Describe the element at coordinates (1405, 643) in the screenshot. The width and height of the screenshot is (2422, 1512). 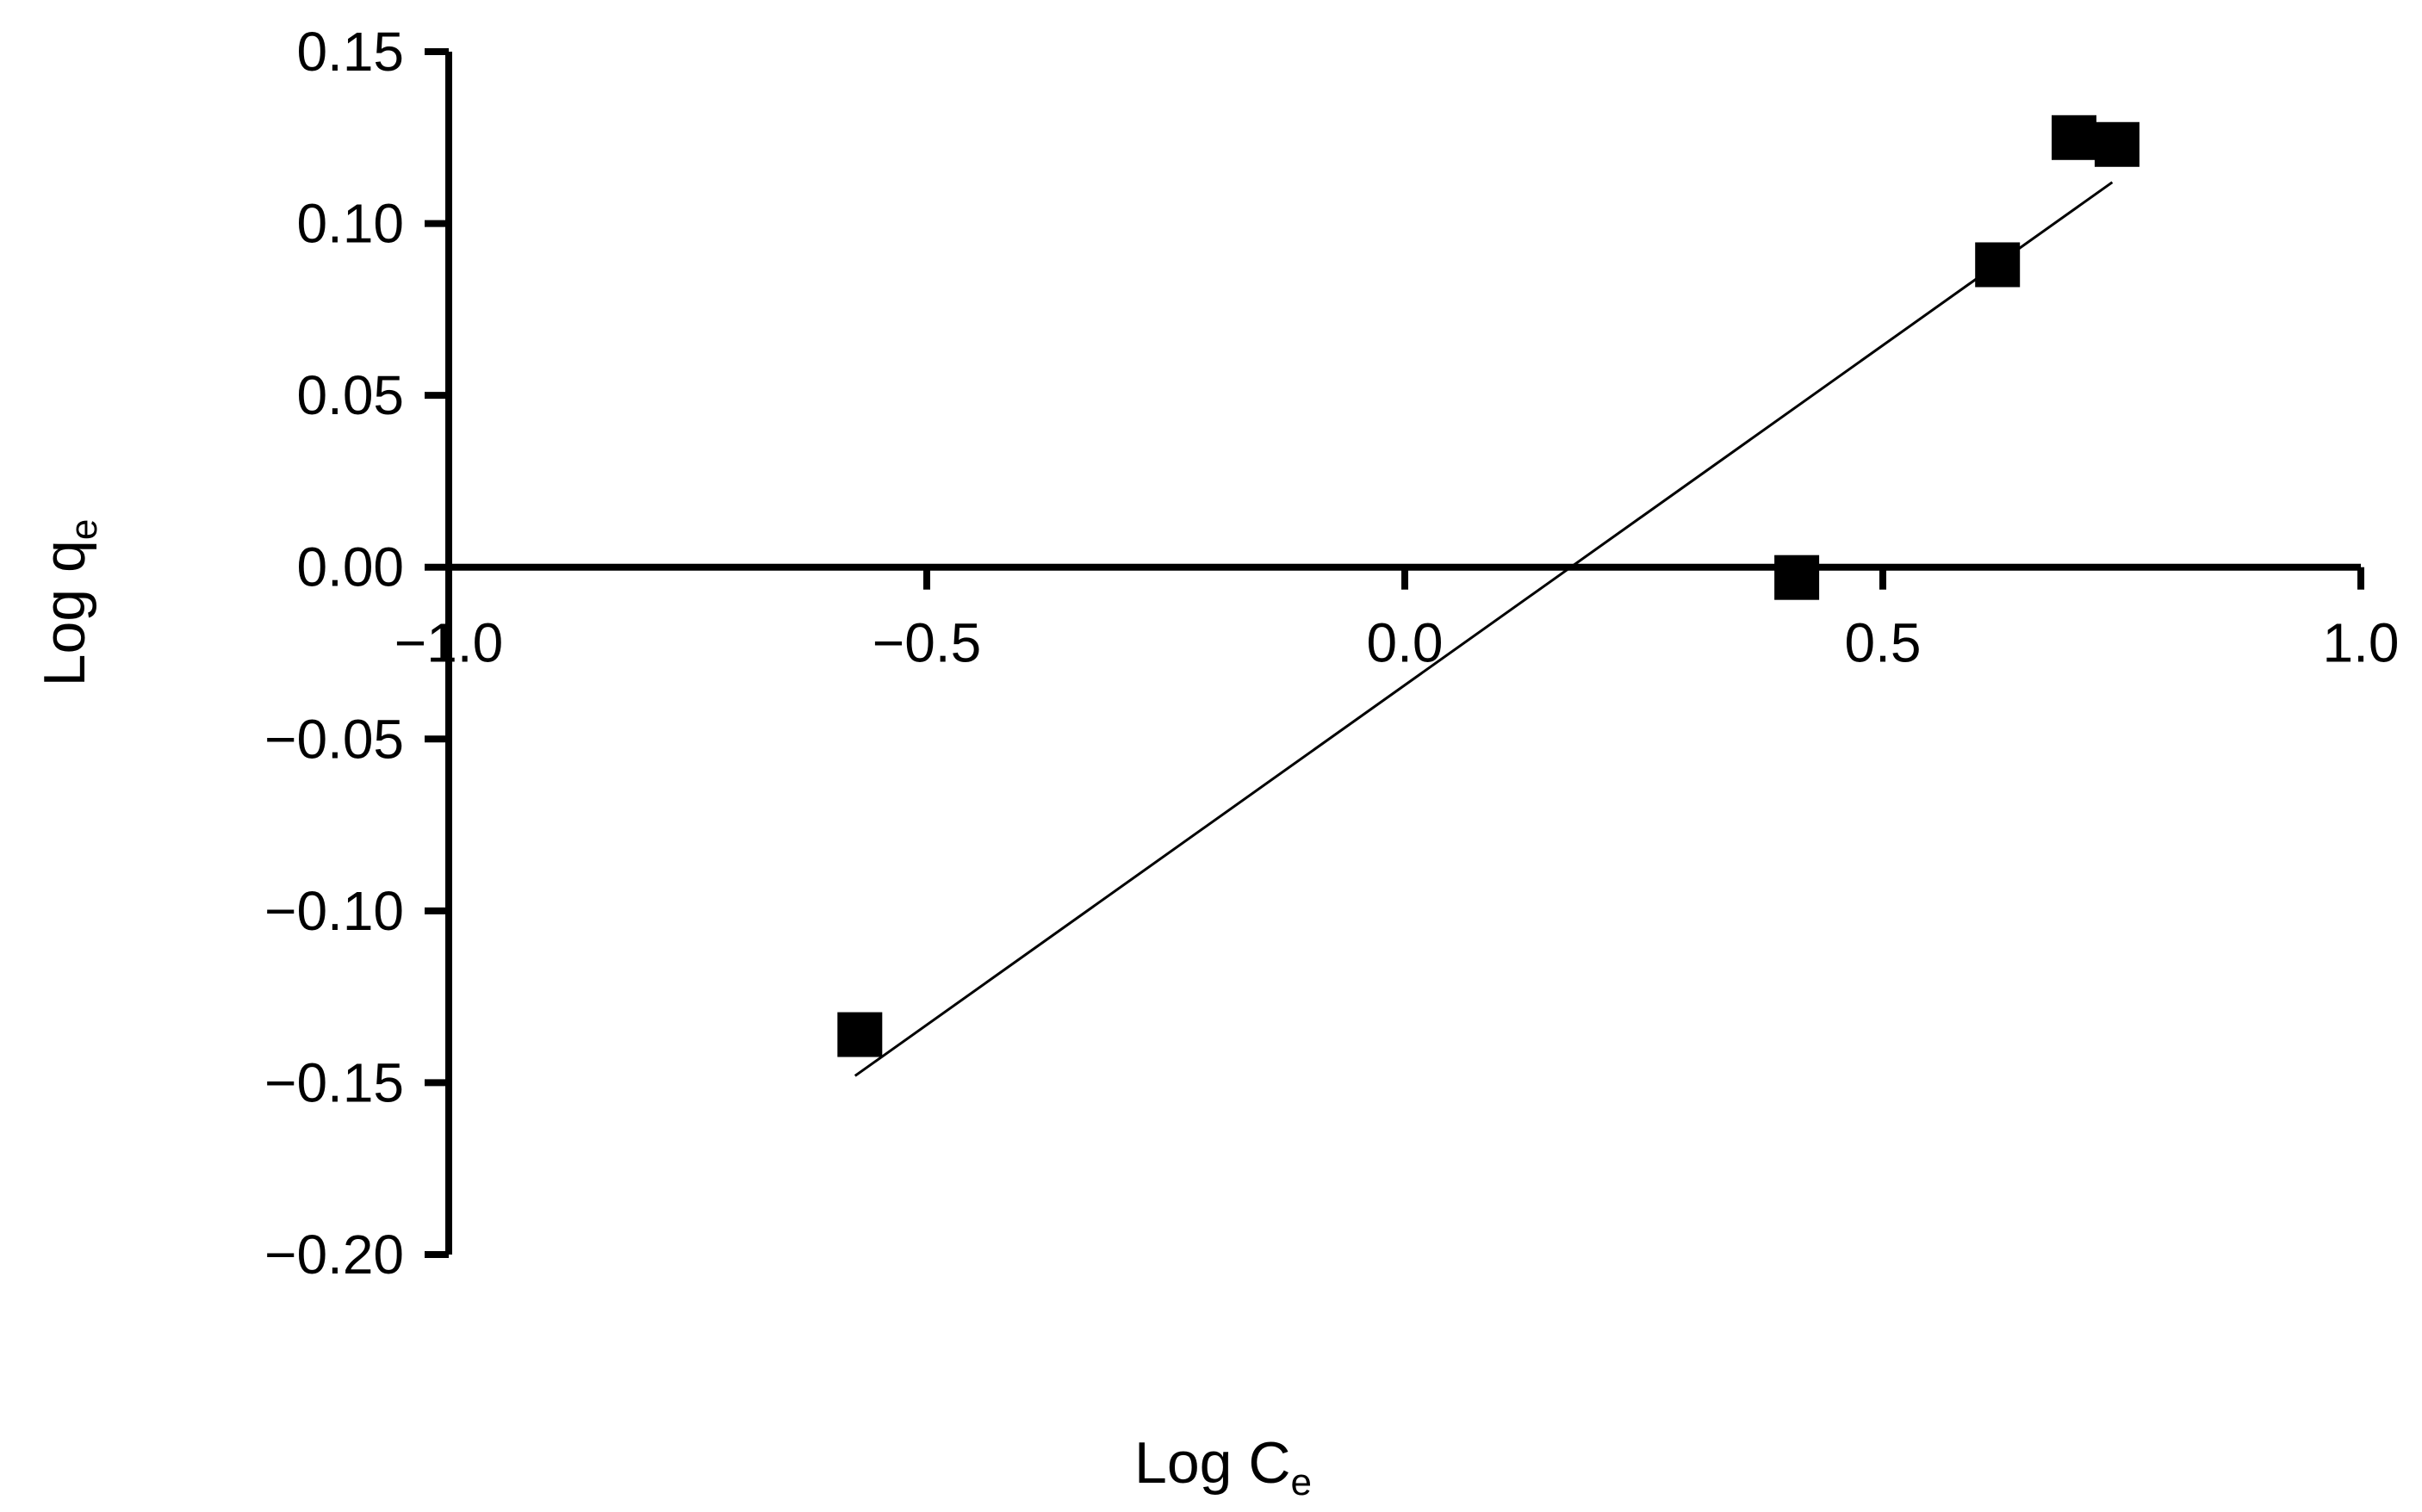
I see `x-tick-label: 0.0` at that location.